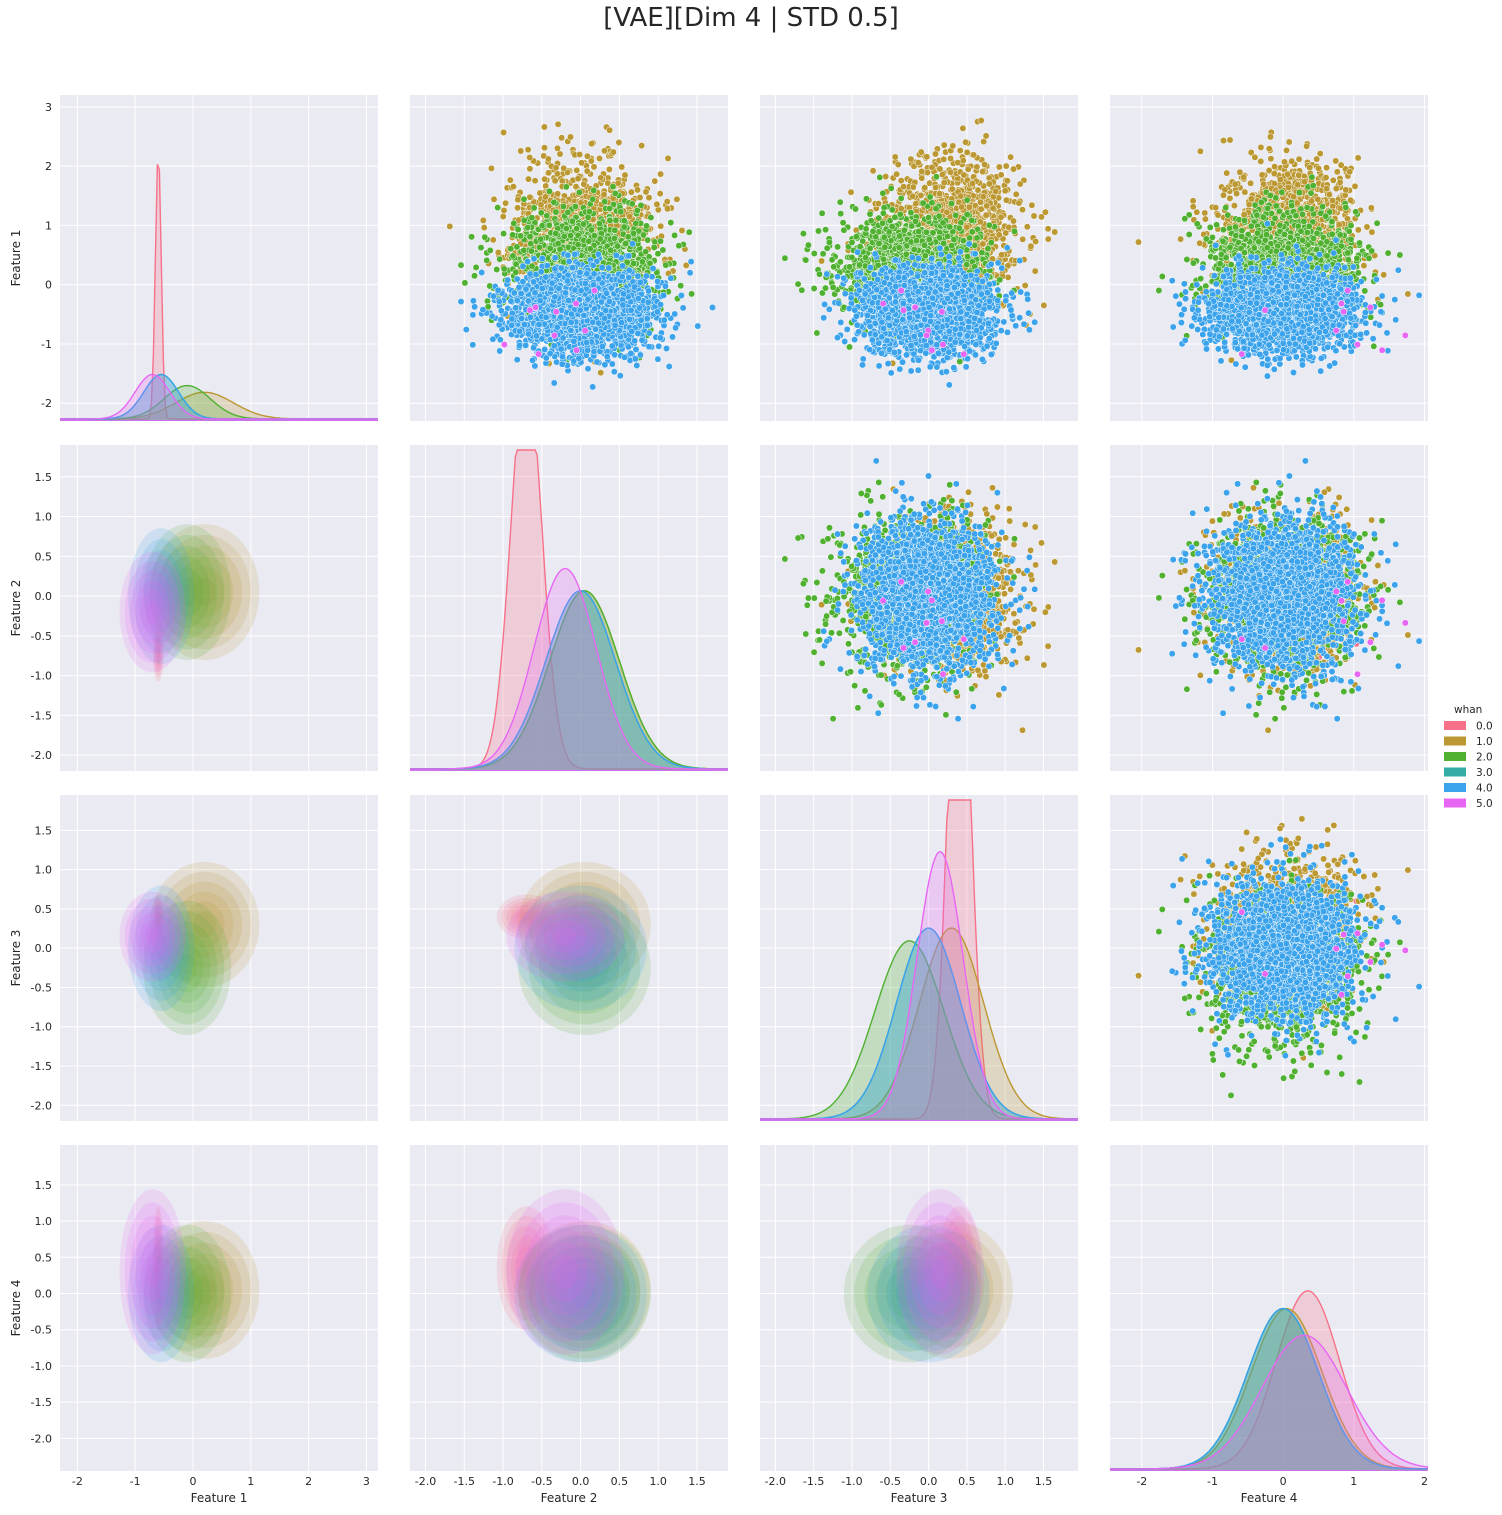 The image size is (1502, 1515). I want to click on y-tick-label: 2, so click(48, 166).